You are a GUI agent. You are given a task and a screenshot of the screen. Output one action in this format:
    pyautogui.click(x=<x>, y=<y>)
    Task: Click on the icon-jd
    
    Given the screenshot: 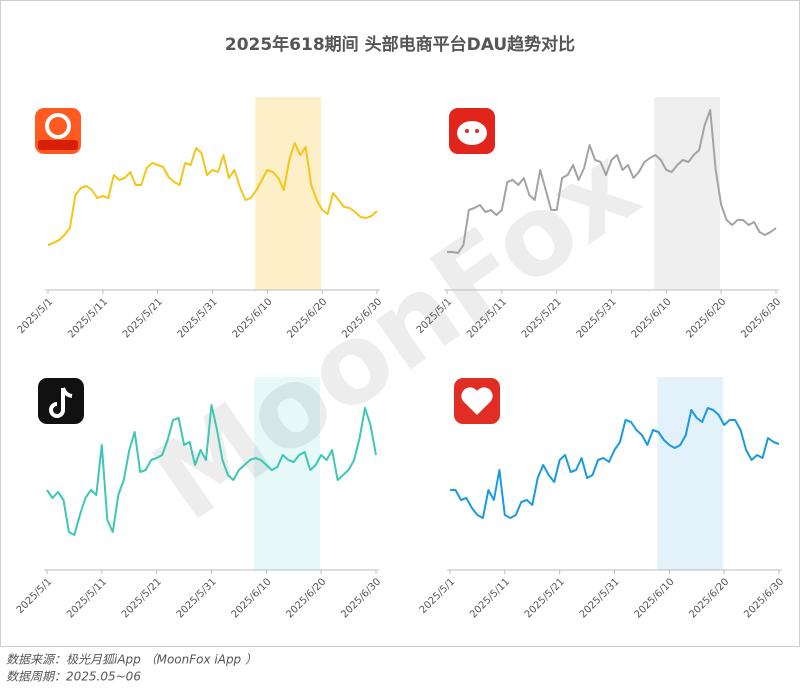 What is the action you would take?
    pyautogui.click(x=472, y=131)
    